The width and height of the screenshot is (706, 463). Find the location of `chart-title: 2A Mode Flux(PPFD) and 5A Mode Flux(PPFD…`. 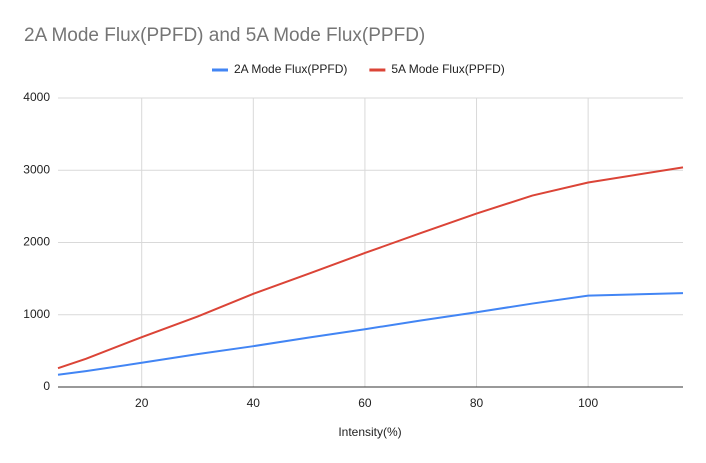

chart-title: 2A Mode Flux(PPFD) and 5A Mode Flux(PPFD… is located at coordinates (224, 35).